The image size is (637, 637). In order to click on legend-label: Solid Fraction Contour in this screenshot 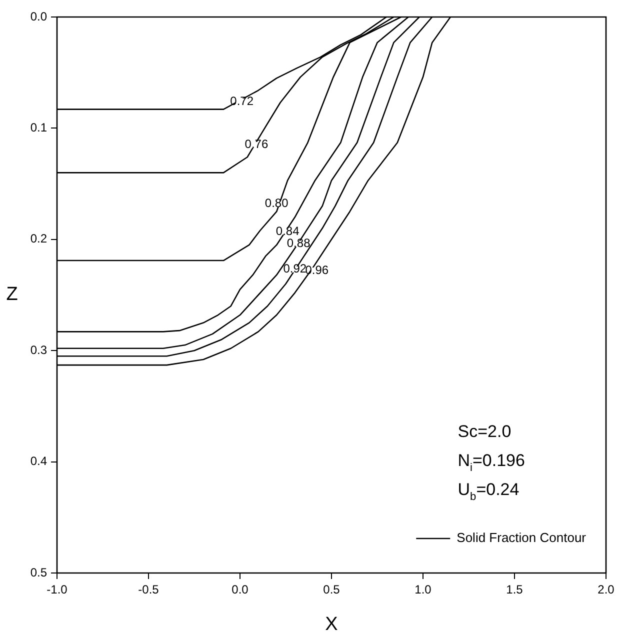, I will do `click(521, 538)`.